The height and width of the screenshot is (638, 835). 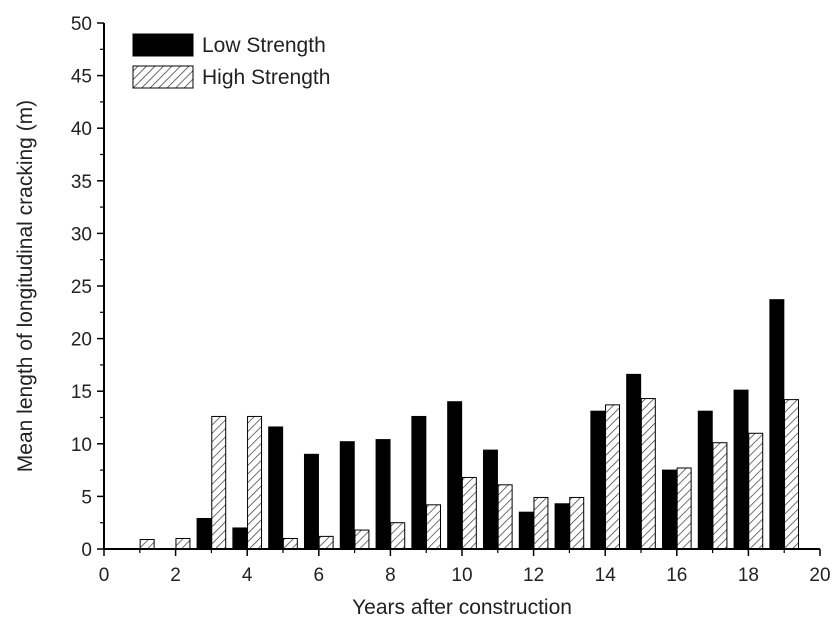 I want to click on y-tick-label: 15, so click(x=81, y=392).